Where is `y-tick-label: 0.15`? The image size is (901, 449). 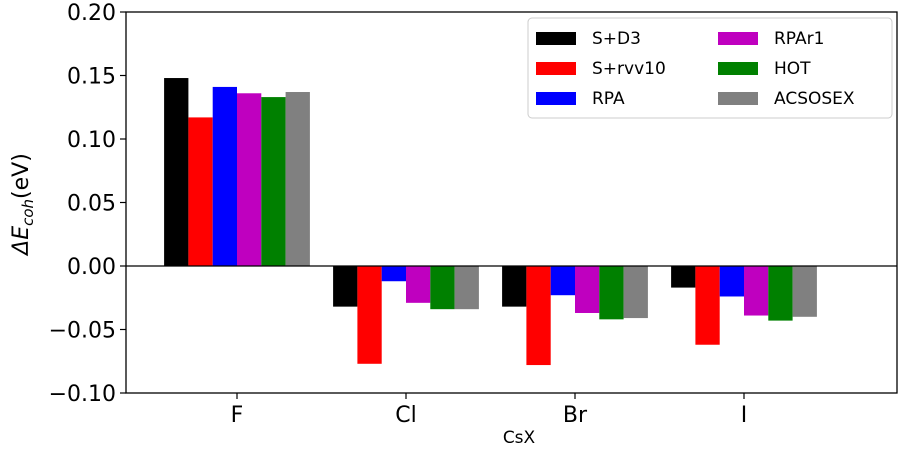 y-tick-label: 0.15 is located at coordinates (91, 77).